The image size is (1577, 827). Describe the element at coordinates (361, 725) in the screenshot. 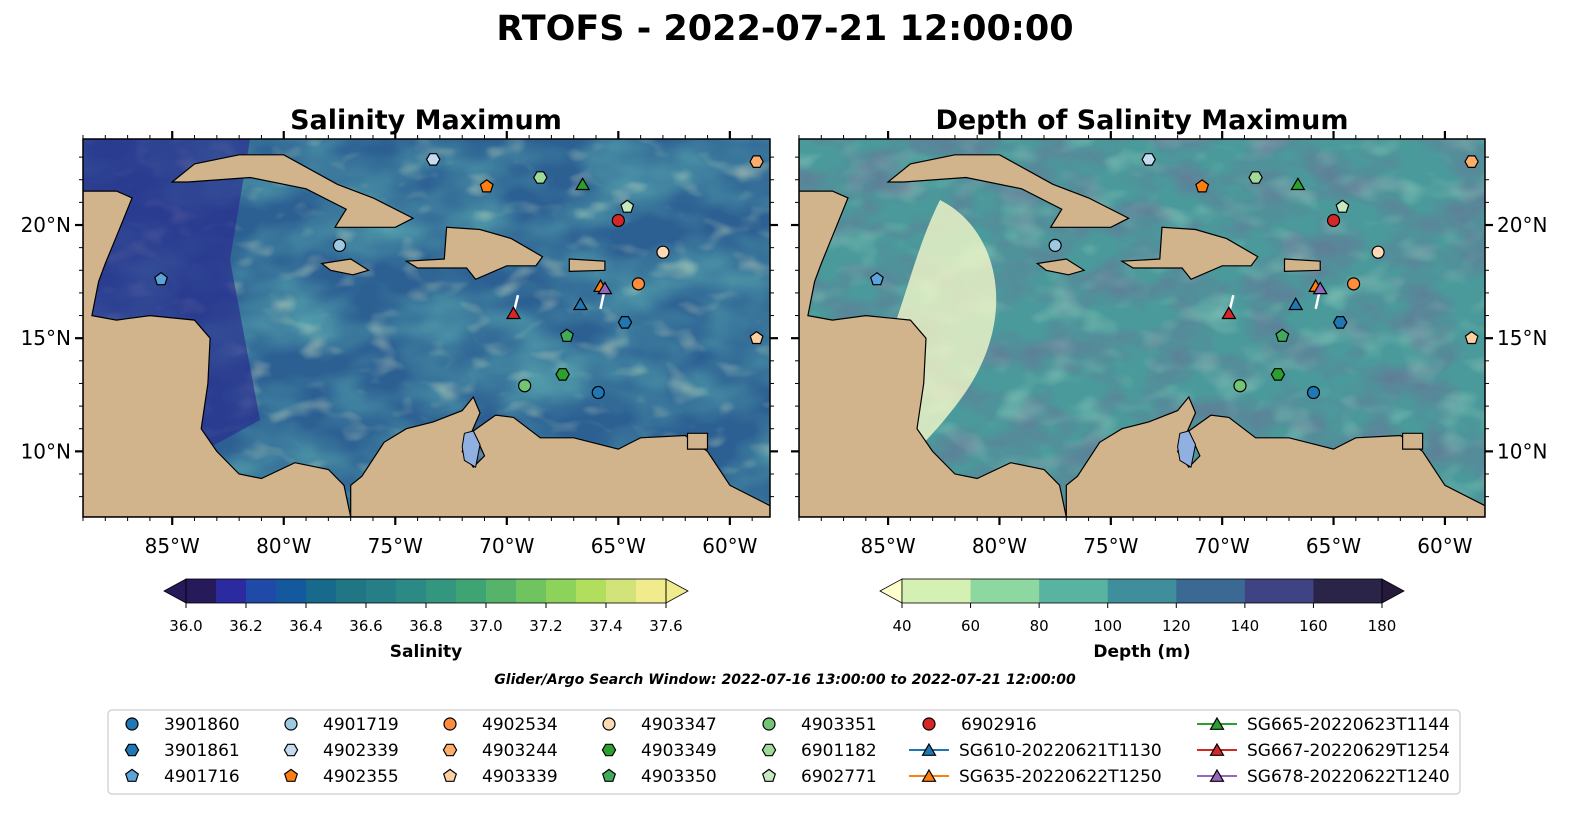

I see `legend-label: 4901719` at that location.